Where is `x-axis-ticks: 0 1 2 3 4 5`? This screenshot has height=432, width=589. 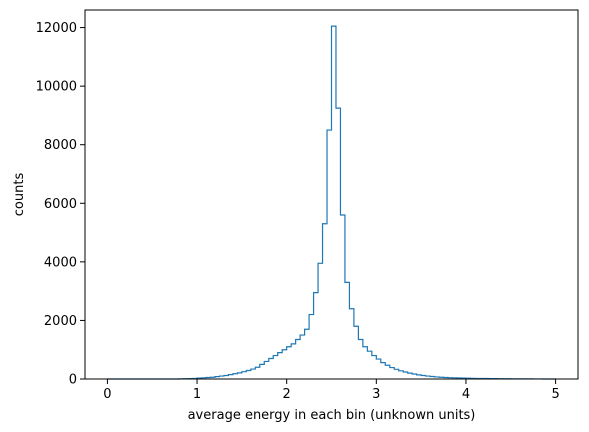
x-axis-ticks: 0 1 2 3 4 5 is located at coordinates (331, 390).